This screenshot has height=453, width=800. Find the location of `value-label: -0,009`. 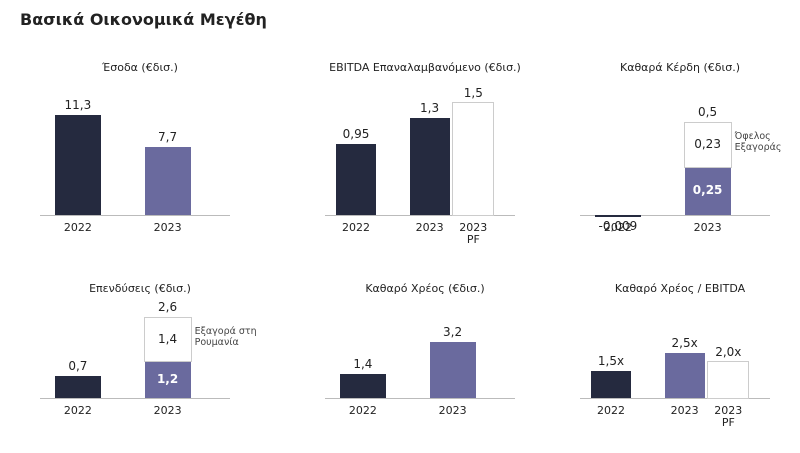

value-label: -0,009 is located at coordinates (618, 225).